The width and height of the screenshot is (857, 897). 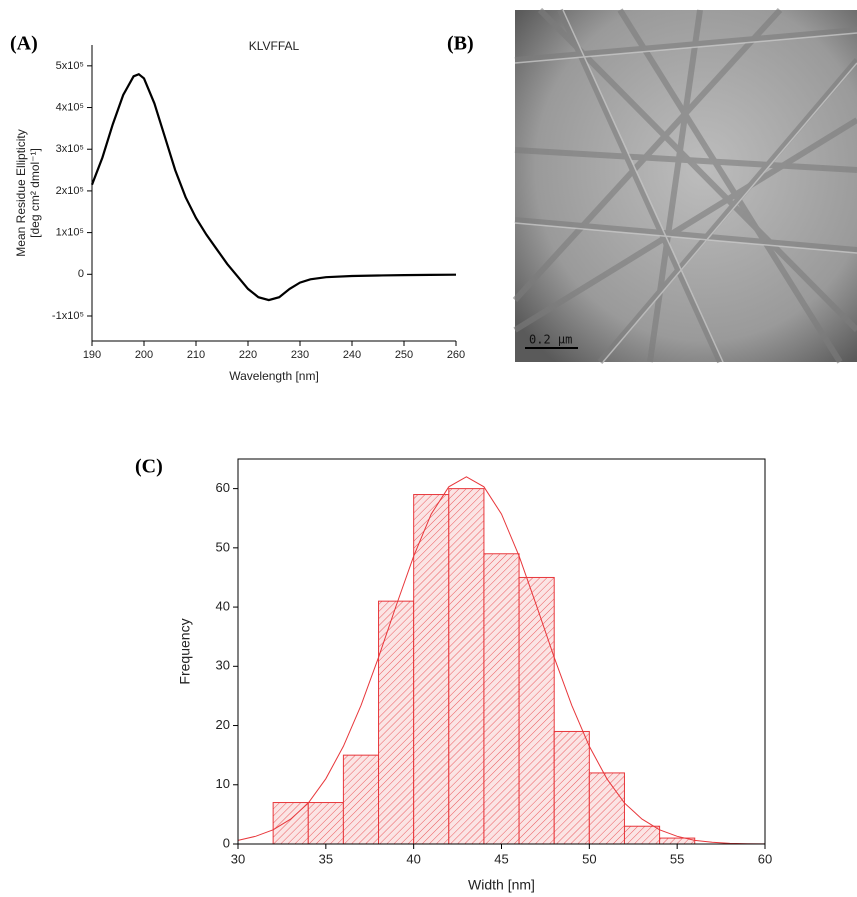 What do you see at coordinates (92, 355) in the screenshot?
I see `x-tick-label: 190` at bounding box center [92, 355].